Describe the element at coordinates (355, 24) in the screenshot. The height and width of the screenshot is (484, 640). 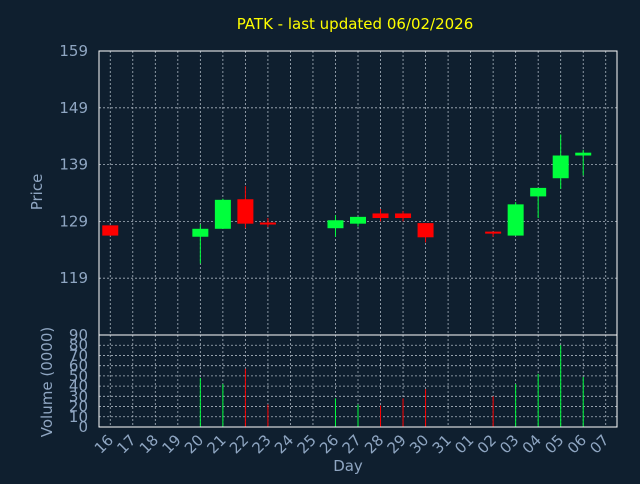
I see `chart-title: PATK - last updated 06/02/2026` at that location.